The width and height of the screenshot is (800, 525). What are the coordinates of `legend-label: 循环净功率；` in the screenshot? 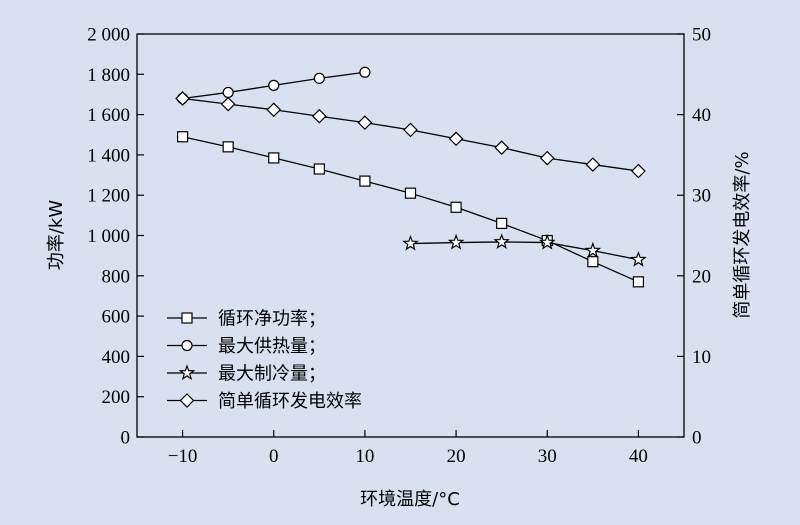 It's located at (272, 319).